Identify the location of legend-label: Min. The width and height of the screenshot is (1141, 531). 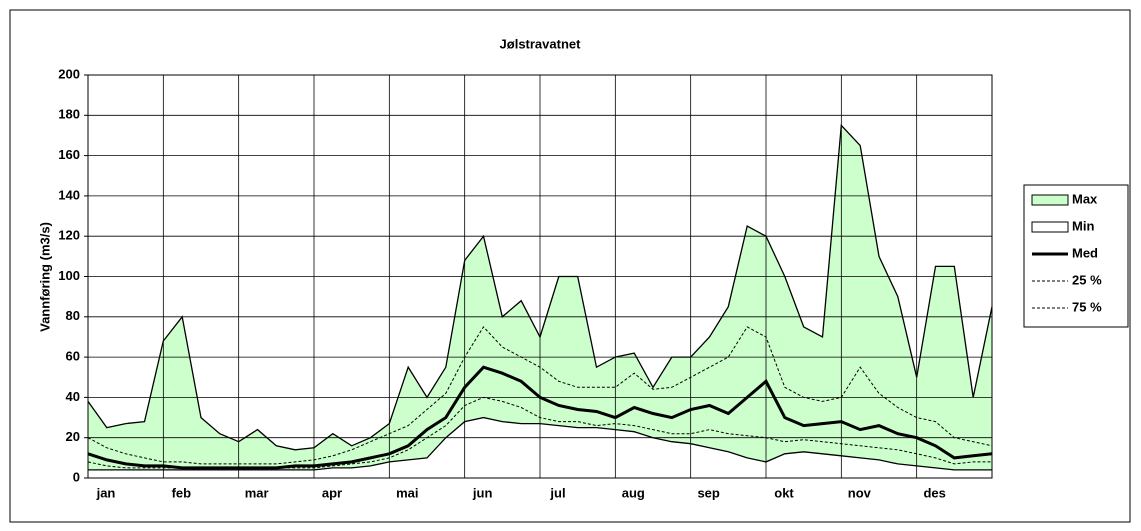
(1083, 225).